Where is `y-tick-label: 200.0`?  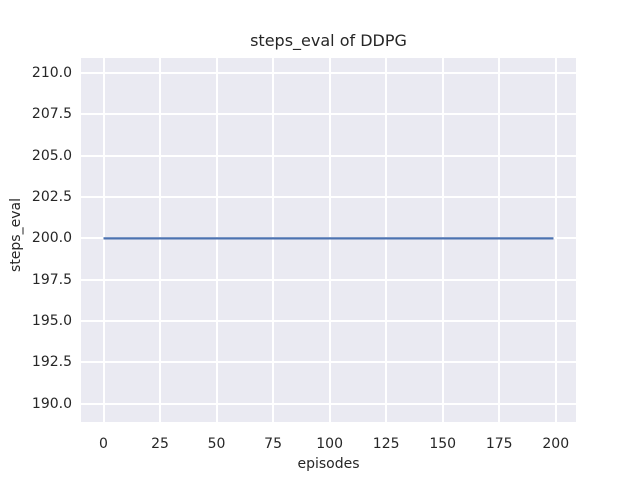
y-tick-label: 200.0 is located at coordinates (51, 238).